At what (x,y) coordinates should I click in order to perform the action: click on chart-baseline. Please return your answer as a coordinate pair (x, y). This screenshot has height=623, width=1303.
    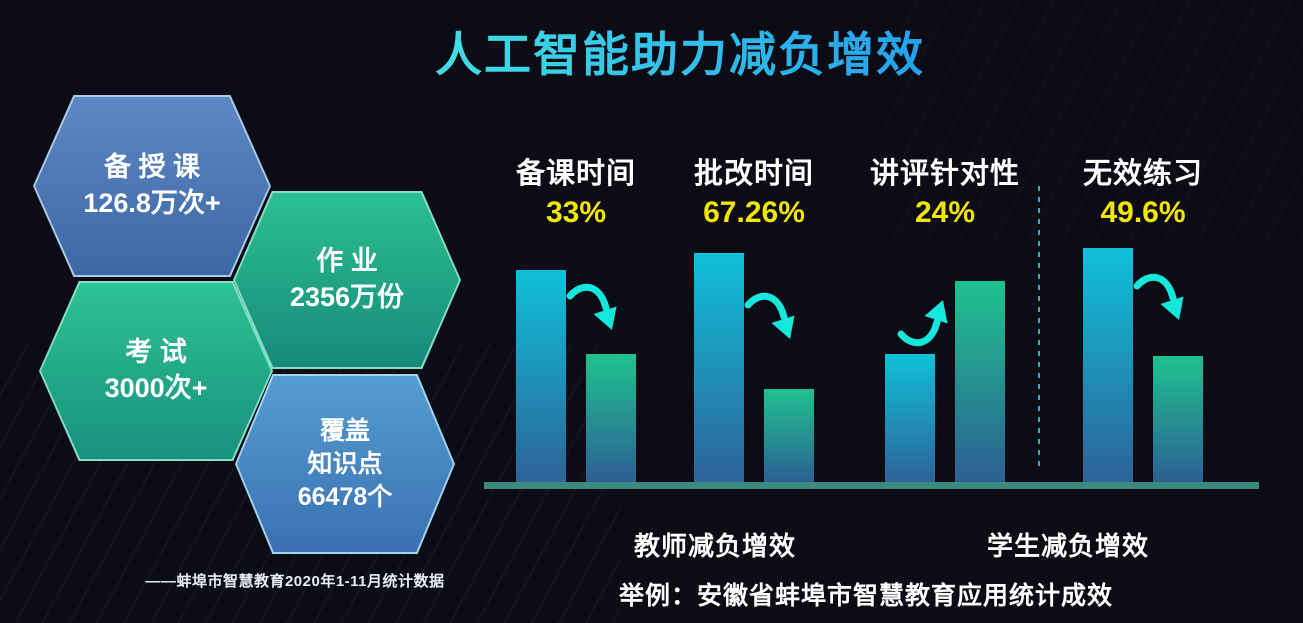
    Looking at the image, I should click on (871, 485).